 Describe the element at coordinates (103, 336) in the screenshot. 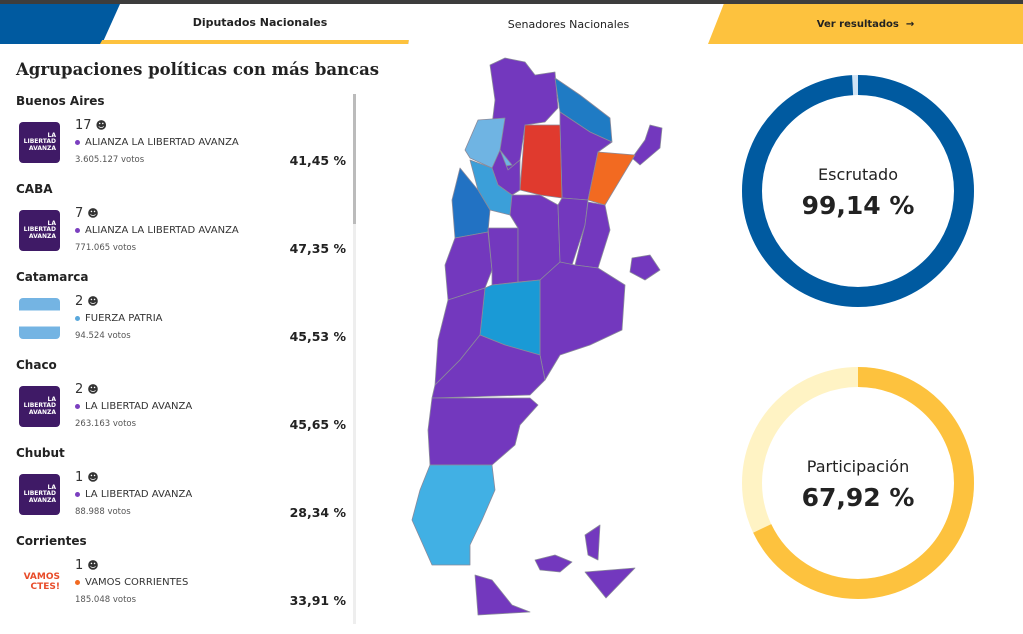

I see `vote-count: 94.524 votos` at that location.